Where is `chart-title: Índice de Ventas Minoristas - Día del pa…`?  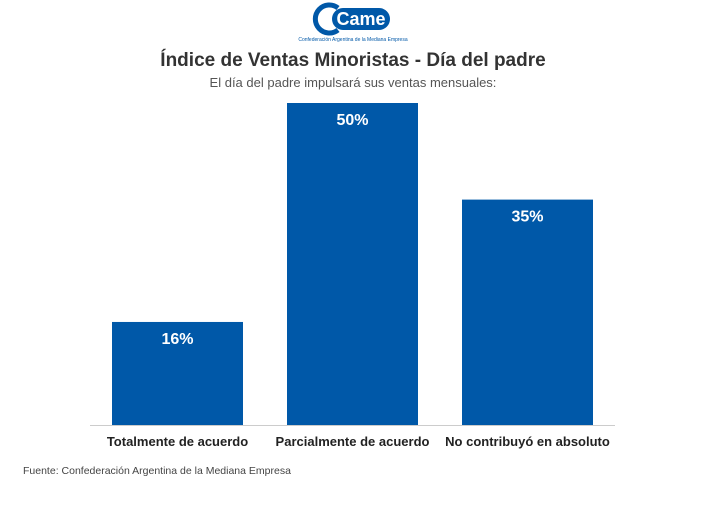 chart-title: Índice de Ventas Minoristas - Día del pa… is located at coordinates (353, 60).